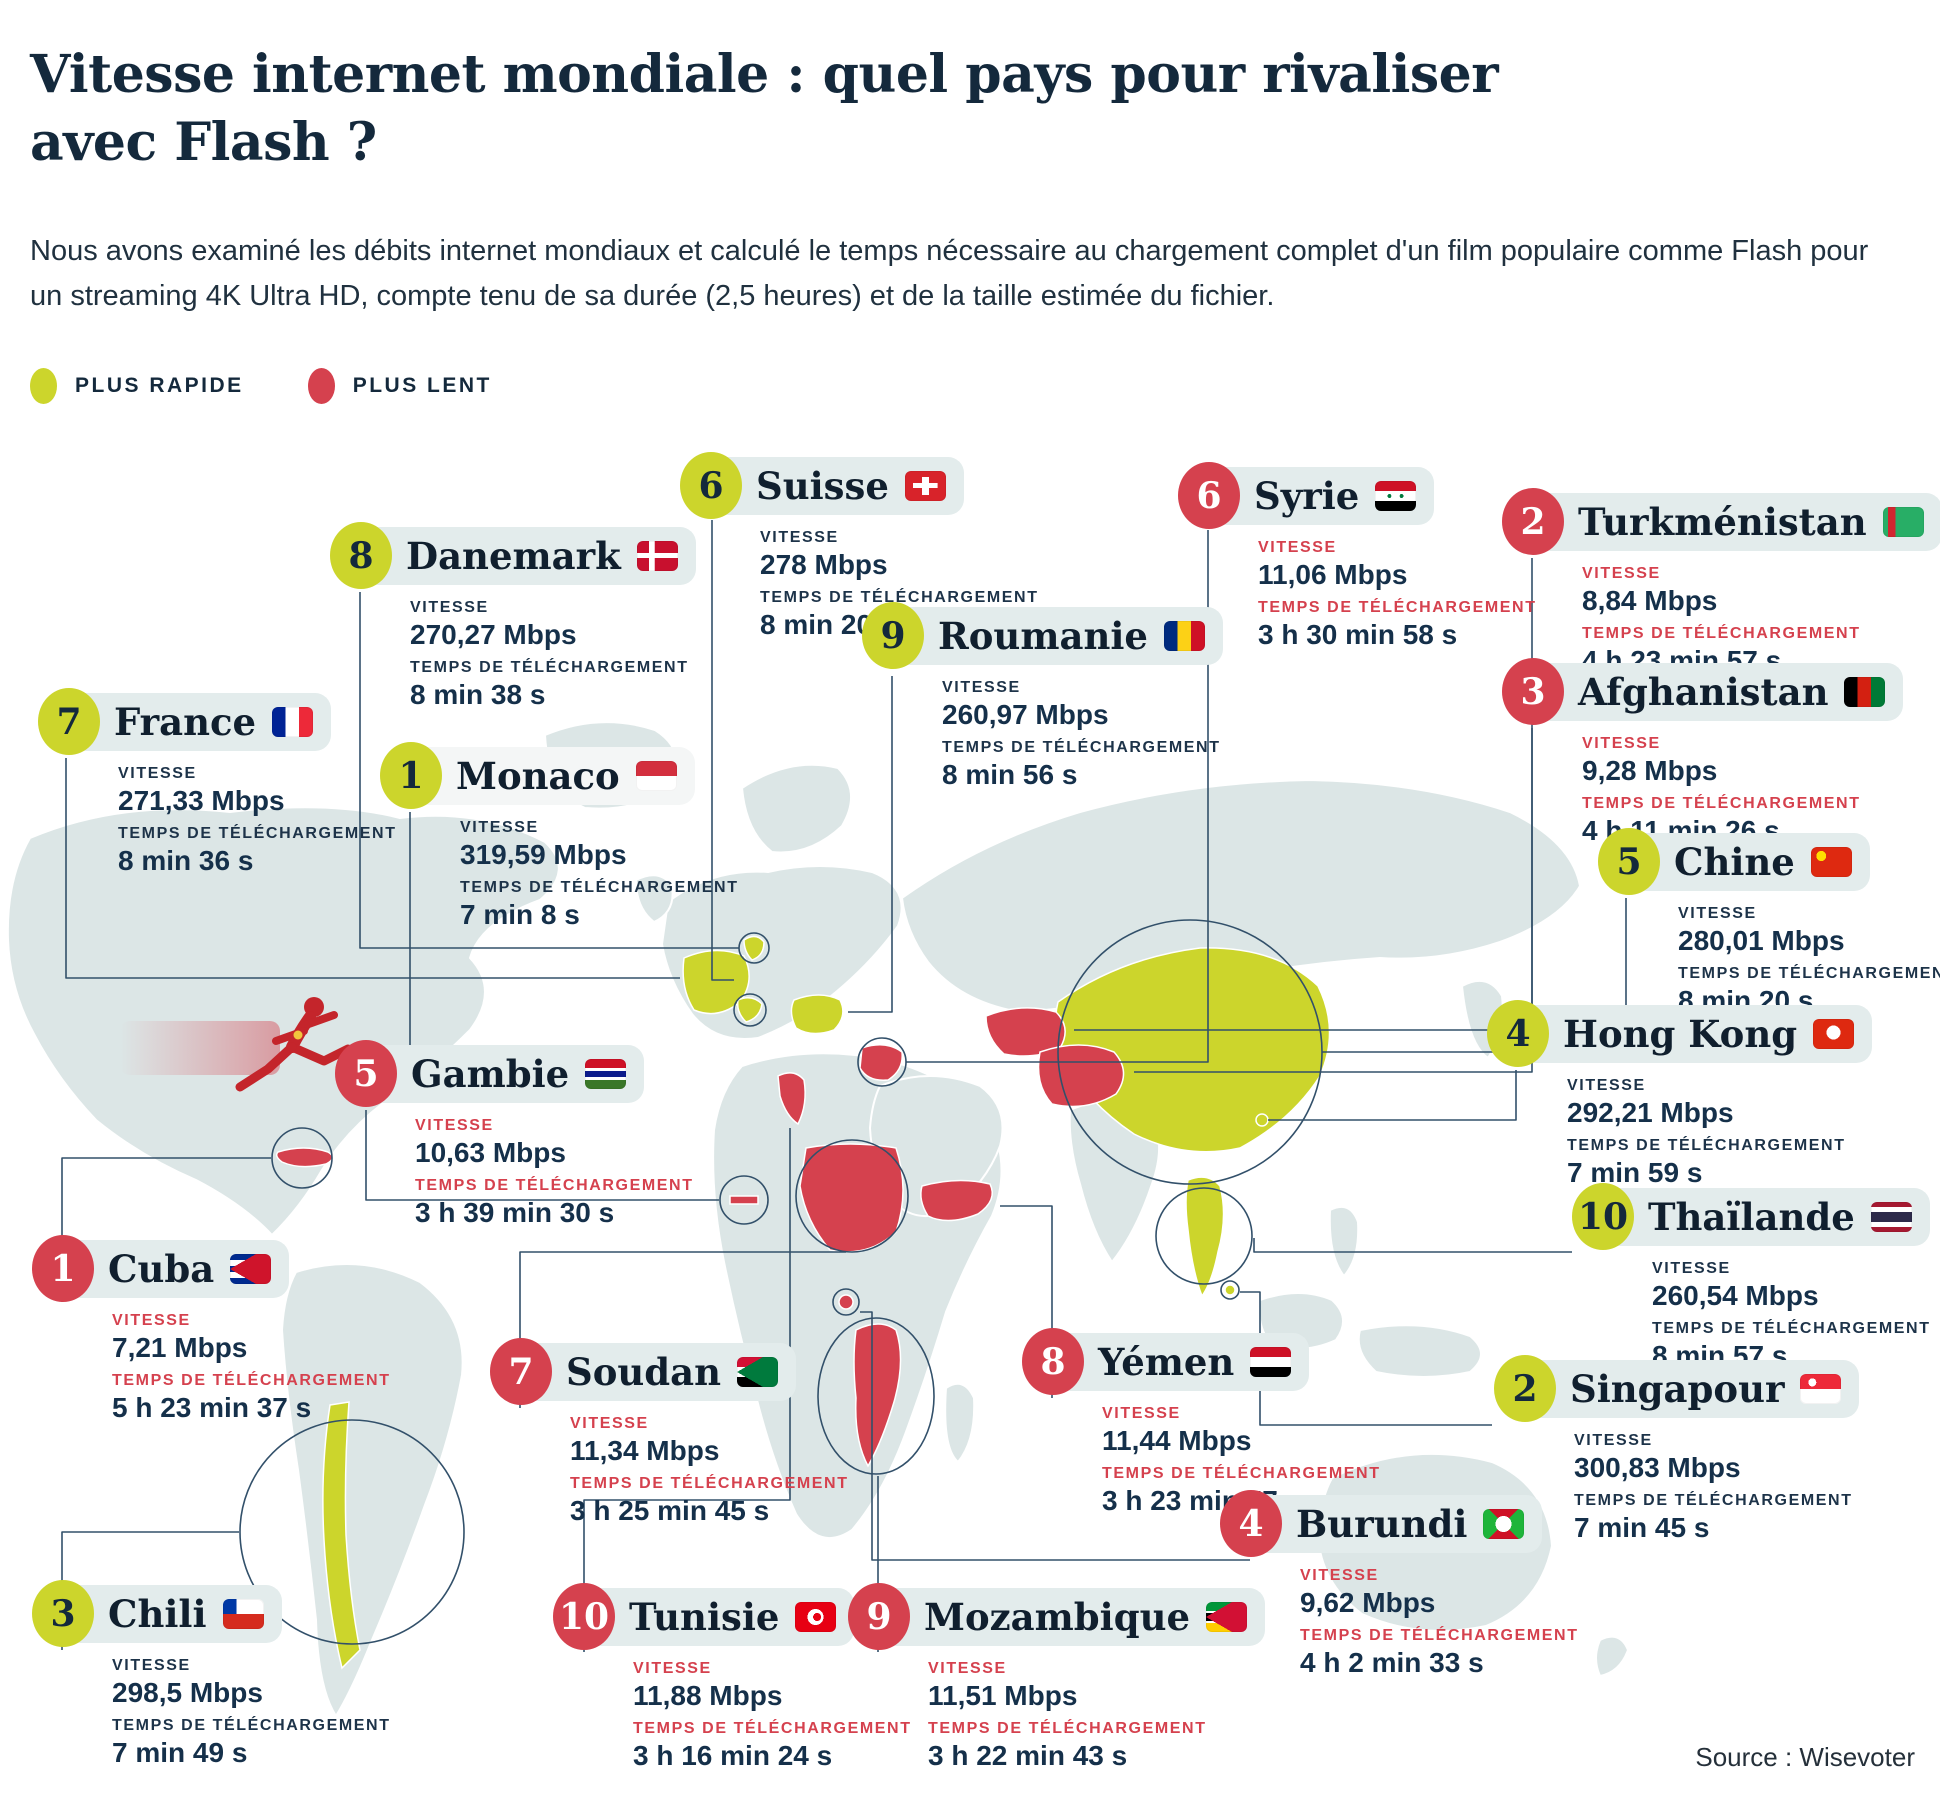 The height and width of the screenshot is (1795, 1940). I want to click on time-value: 3 h 22 min 43 s, so click(1028, 1755).